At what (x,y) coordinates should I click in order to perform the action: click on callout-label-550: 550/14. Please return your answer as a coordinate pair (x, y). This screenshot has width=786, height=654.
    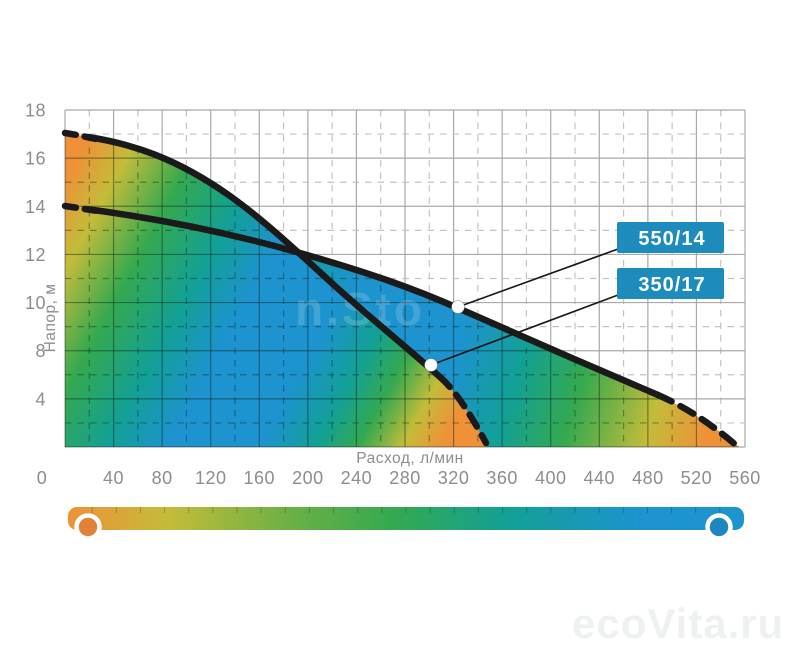
    Looking at the image, I should click on (671, 239).